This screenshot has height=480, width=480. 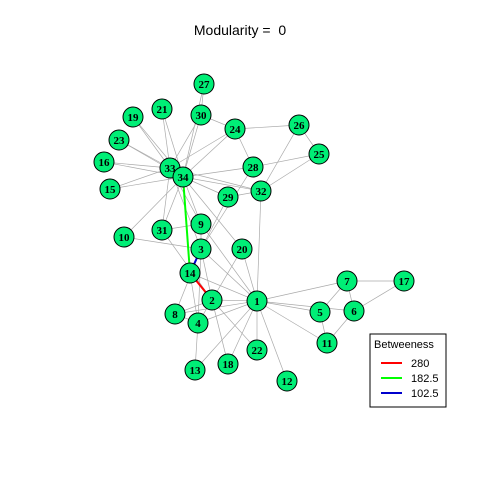 I want to click on node-8: 8, so click(x=175, y=314).